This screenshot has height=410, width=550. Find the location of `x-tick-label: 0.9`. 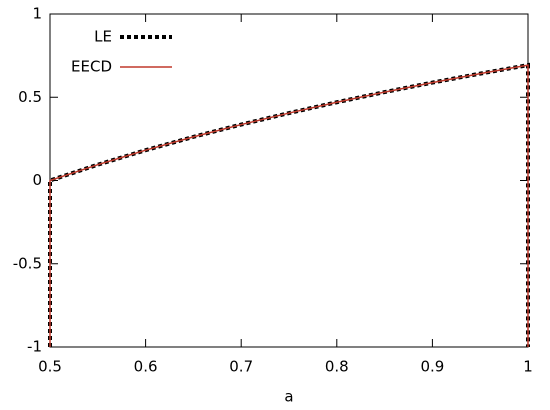

x-tick-label: 0.9 is located at coordinates (432, 367).